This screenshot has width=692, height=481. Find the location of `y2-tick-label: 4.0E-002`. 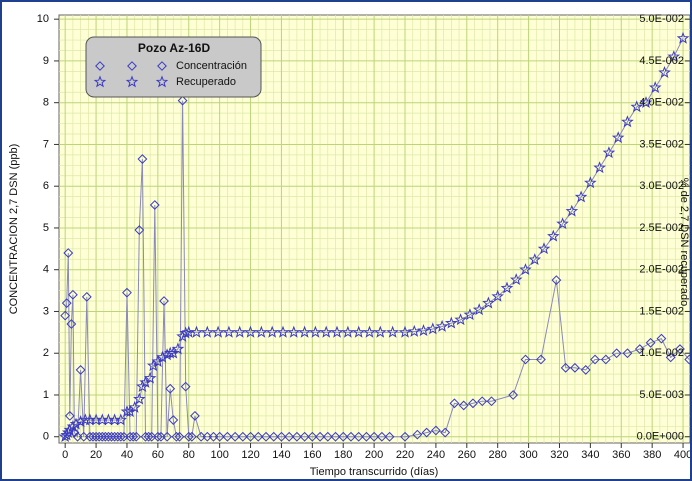

y2-tick-label: 4.0E-002 is located at coordinates (661, 103).